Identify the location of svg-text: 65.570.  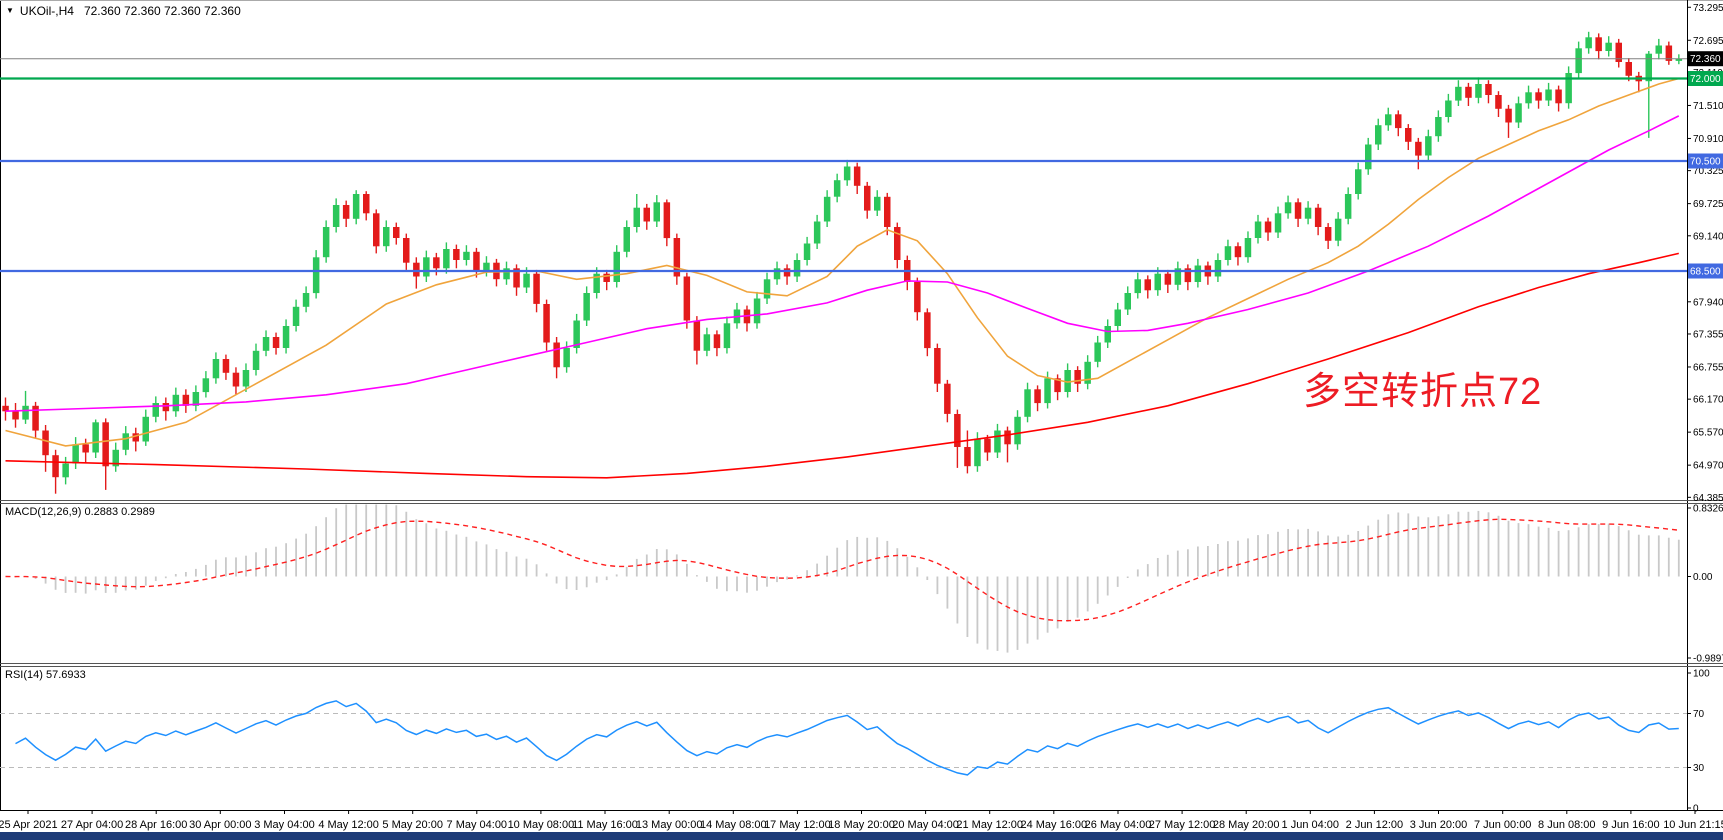
(1708, 433).